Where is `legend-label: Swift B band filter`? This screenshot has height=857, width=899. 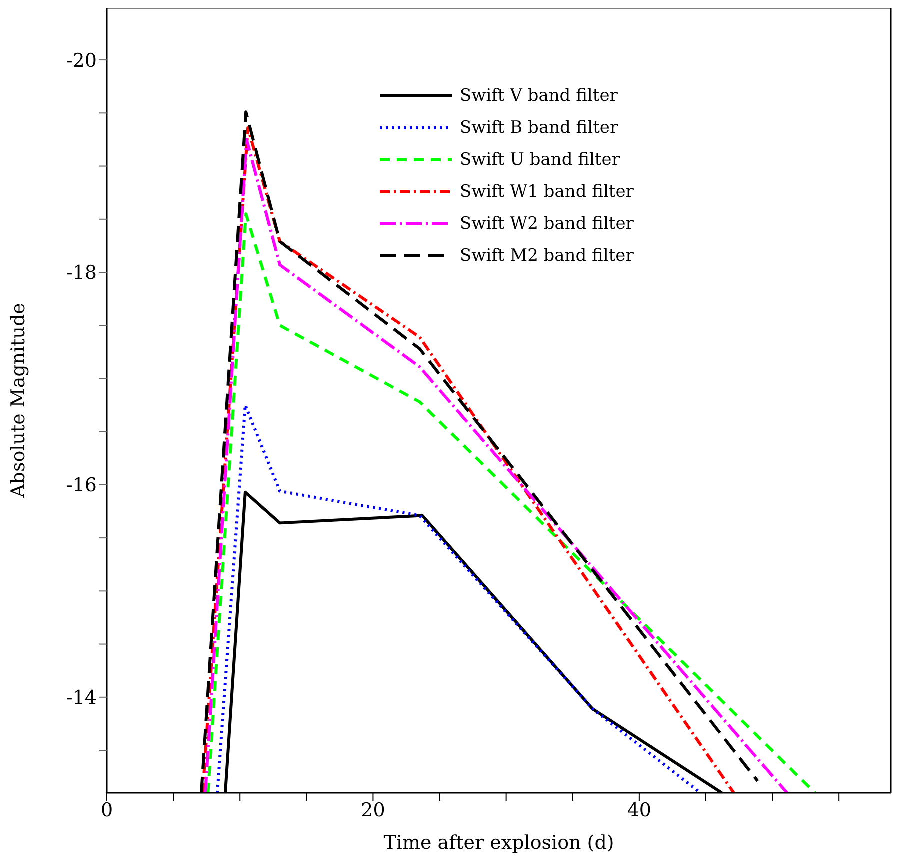 legend-label: Swift B band filter is located at coordinates (539, 128).